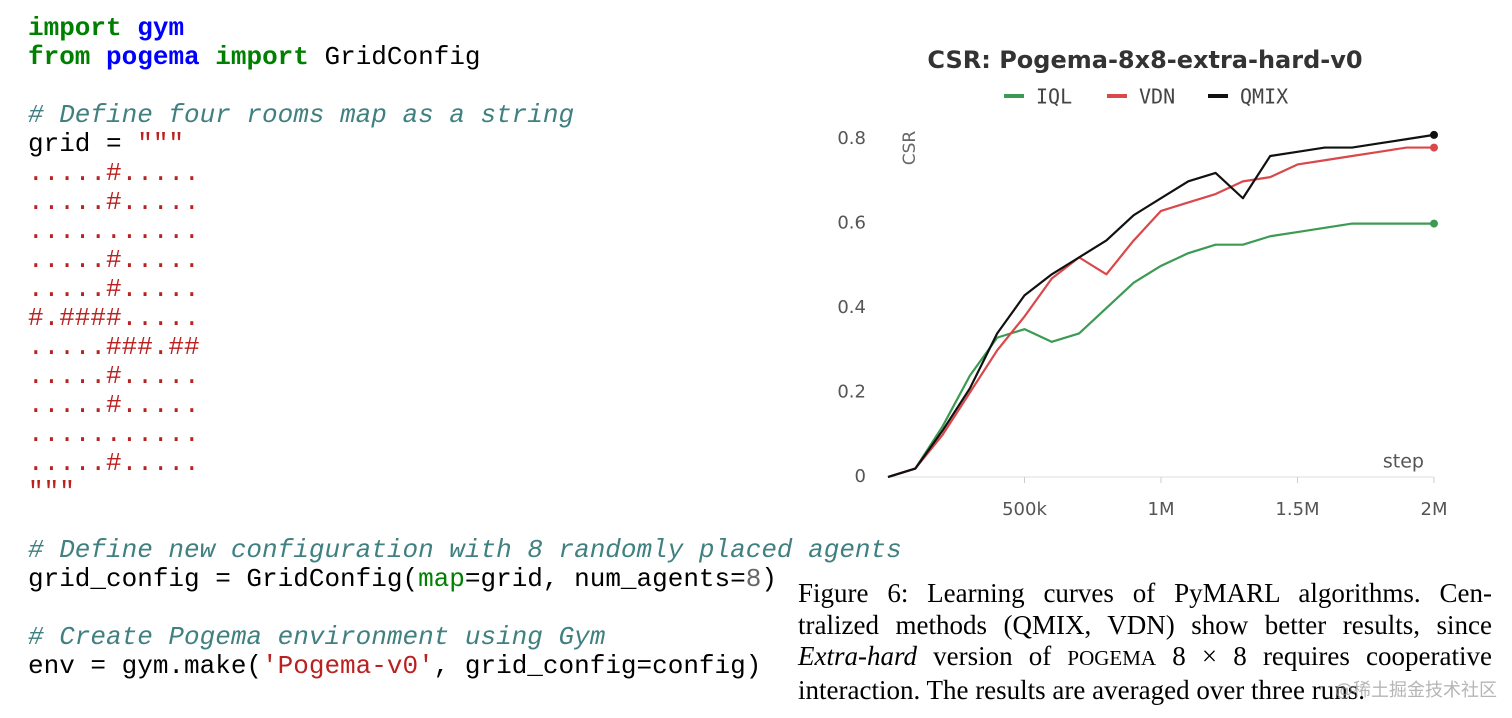  What do you see at coordinates (857, 656) in the screenshot?
I see `caption-text: Extra-hard` at bounding box center [857, 656].